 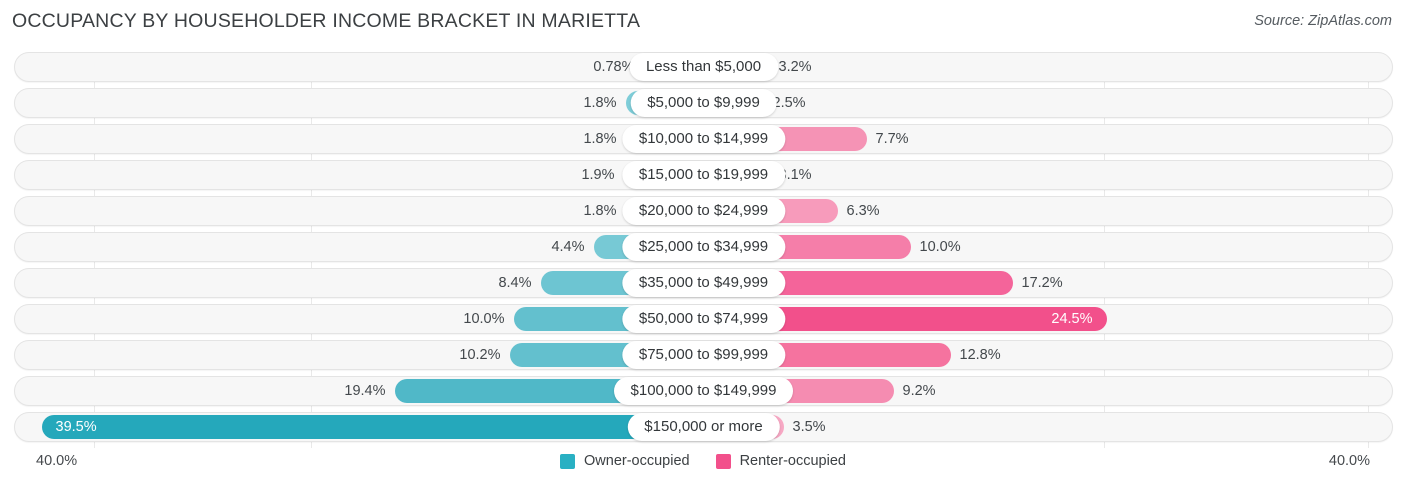 I want to click on chart-row: 0.78% 3.2% Less than $5,000, so click(x=703, y=67).